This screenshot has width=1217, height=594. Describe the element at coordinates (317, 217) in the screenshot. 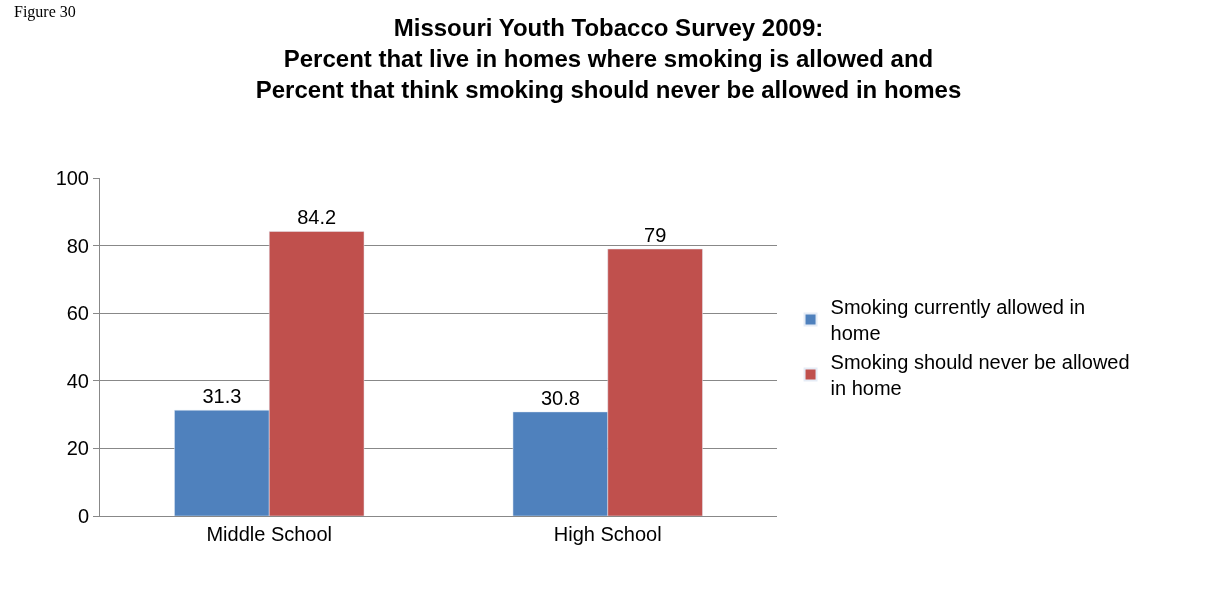

I see `data-label: 84.2` at that location.